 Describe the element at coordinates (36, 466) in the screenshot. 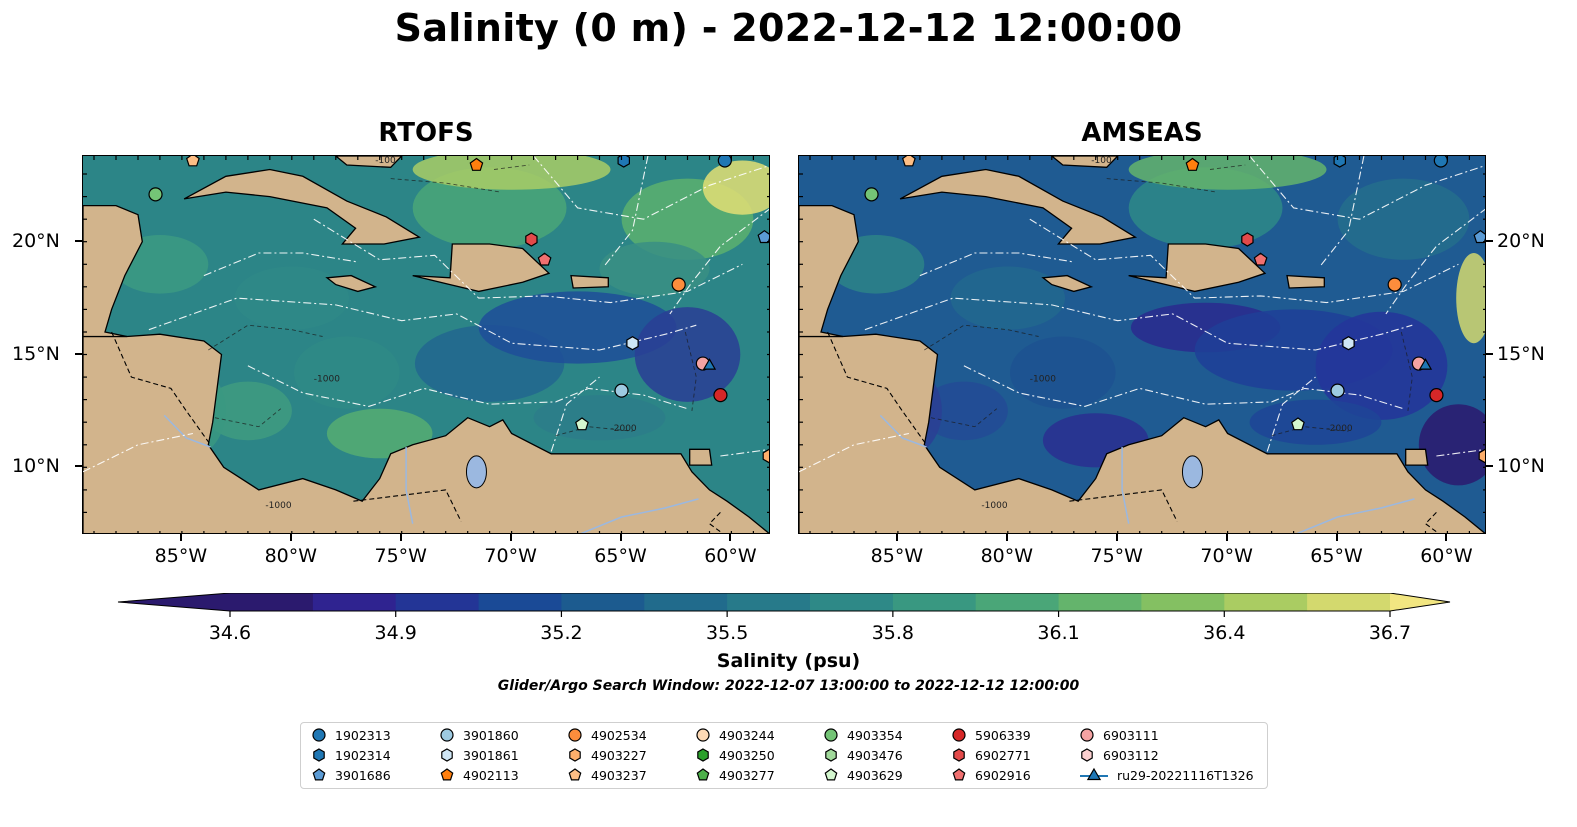

I see `lat-tick-label: 10°N` at that location.